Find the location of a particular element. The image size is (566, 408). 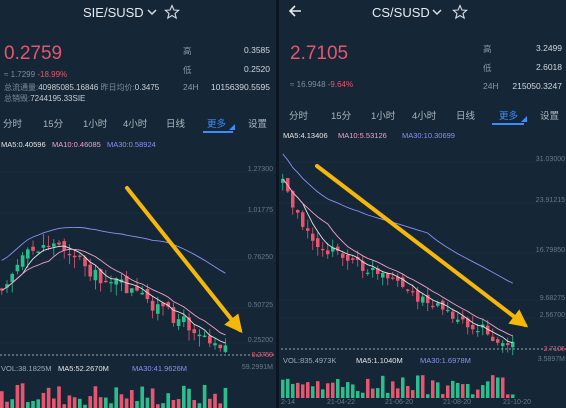

low-value: 0.2520 is located at coordinates (257, 69).